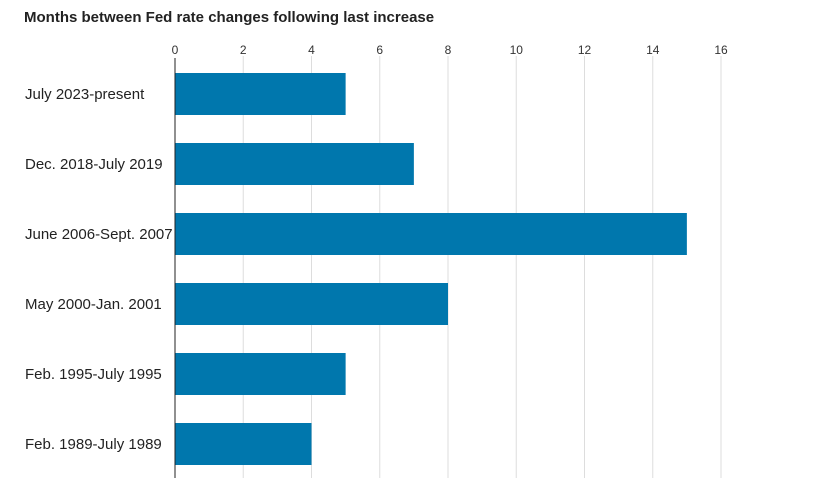  Describe the element at coordinates (243, 50) in the screenshot. I see `x-tick-label: 2` at that location.